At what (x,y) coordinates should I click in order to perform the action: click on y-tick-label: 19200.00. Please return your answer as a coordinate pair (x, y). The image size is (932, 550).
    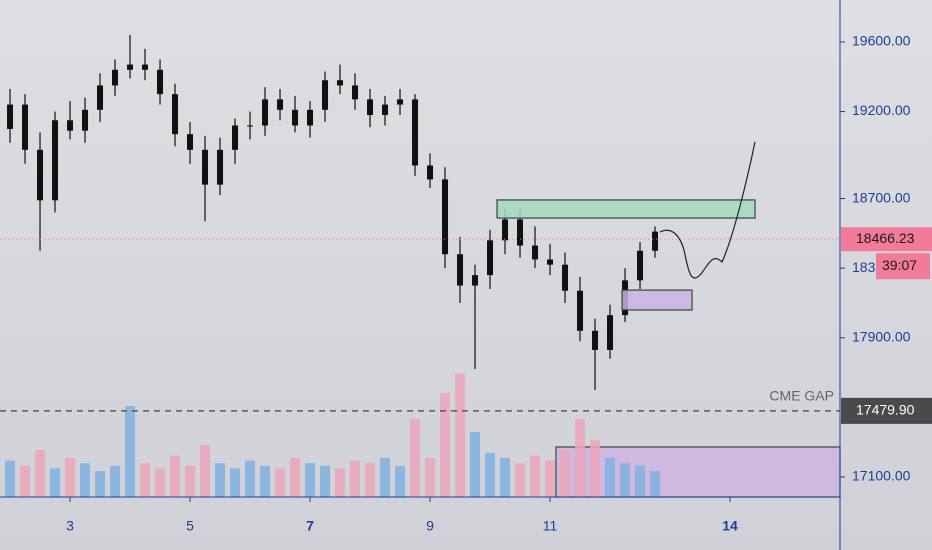
    Looking at the image, I should click on (881, 110).